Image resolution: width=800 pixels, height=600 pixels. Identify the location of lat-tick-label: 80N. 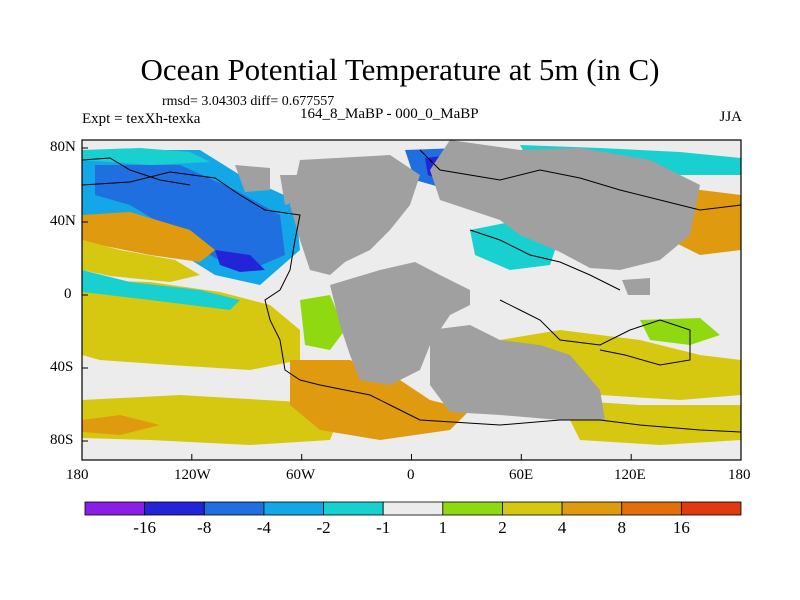
(63, 147).